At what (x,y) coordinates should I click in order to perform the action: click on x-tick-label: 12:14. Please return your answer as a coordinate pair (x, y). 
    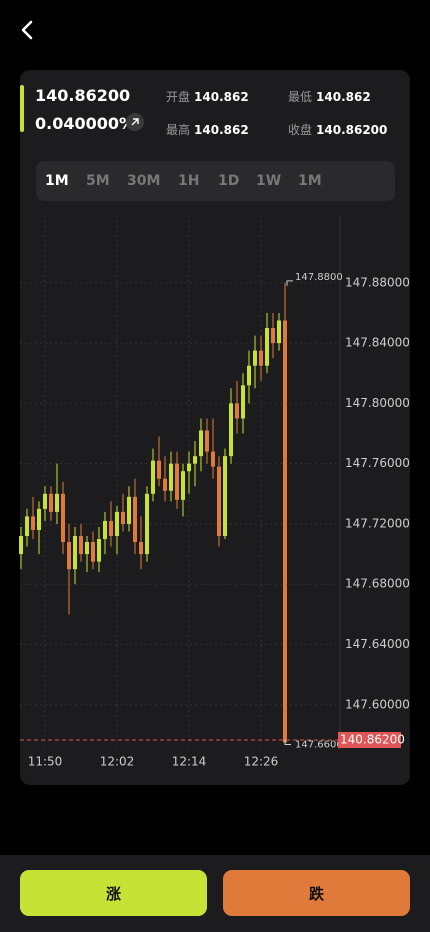
    Looking at the image, I should click on (189, 762).